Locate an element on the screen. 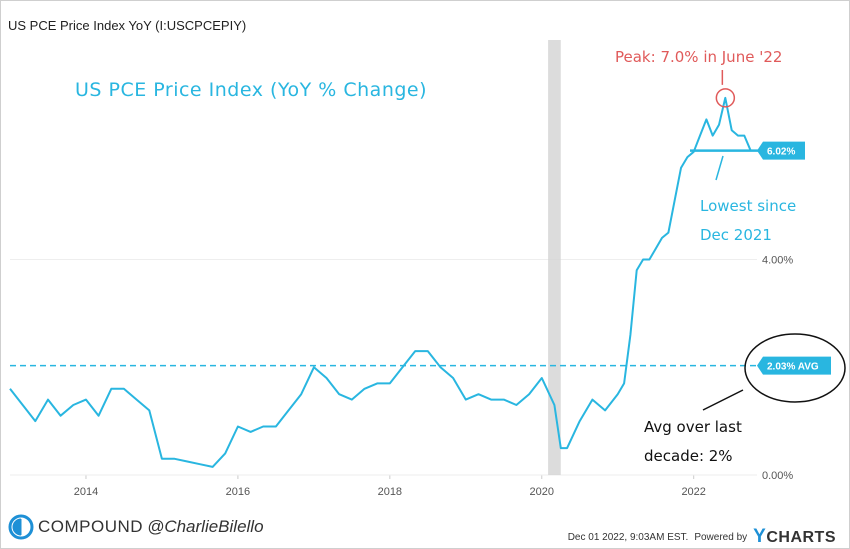  x-tick-label: 2016 is located at coordinates (238, 492).